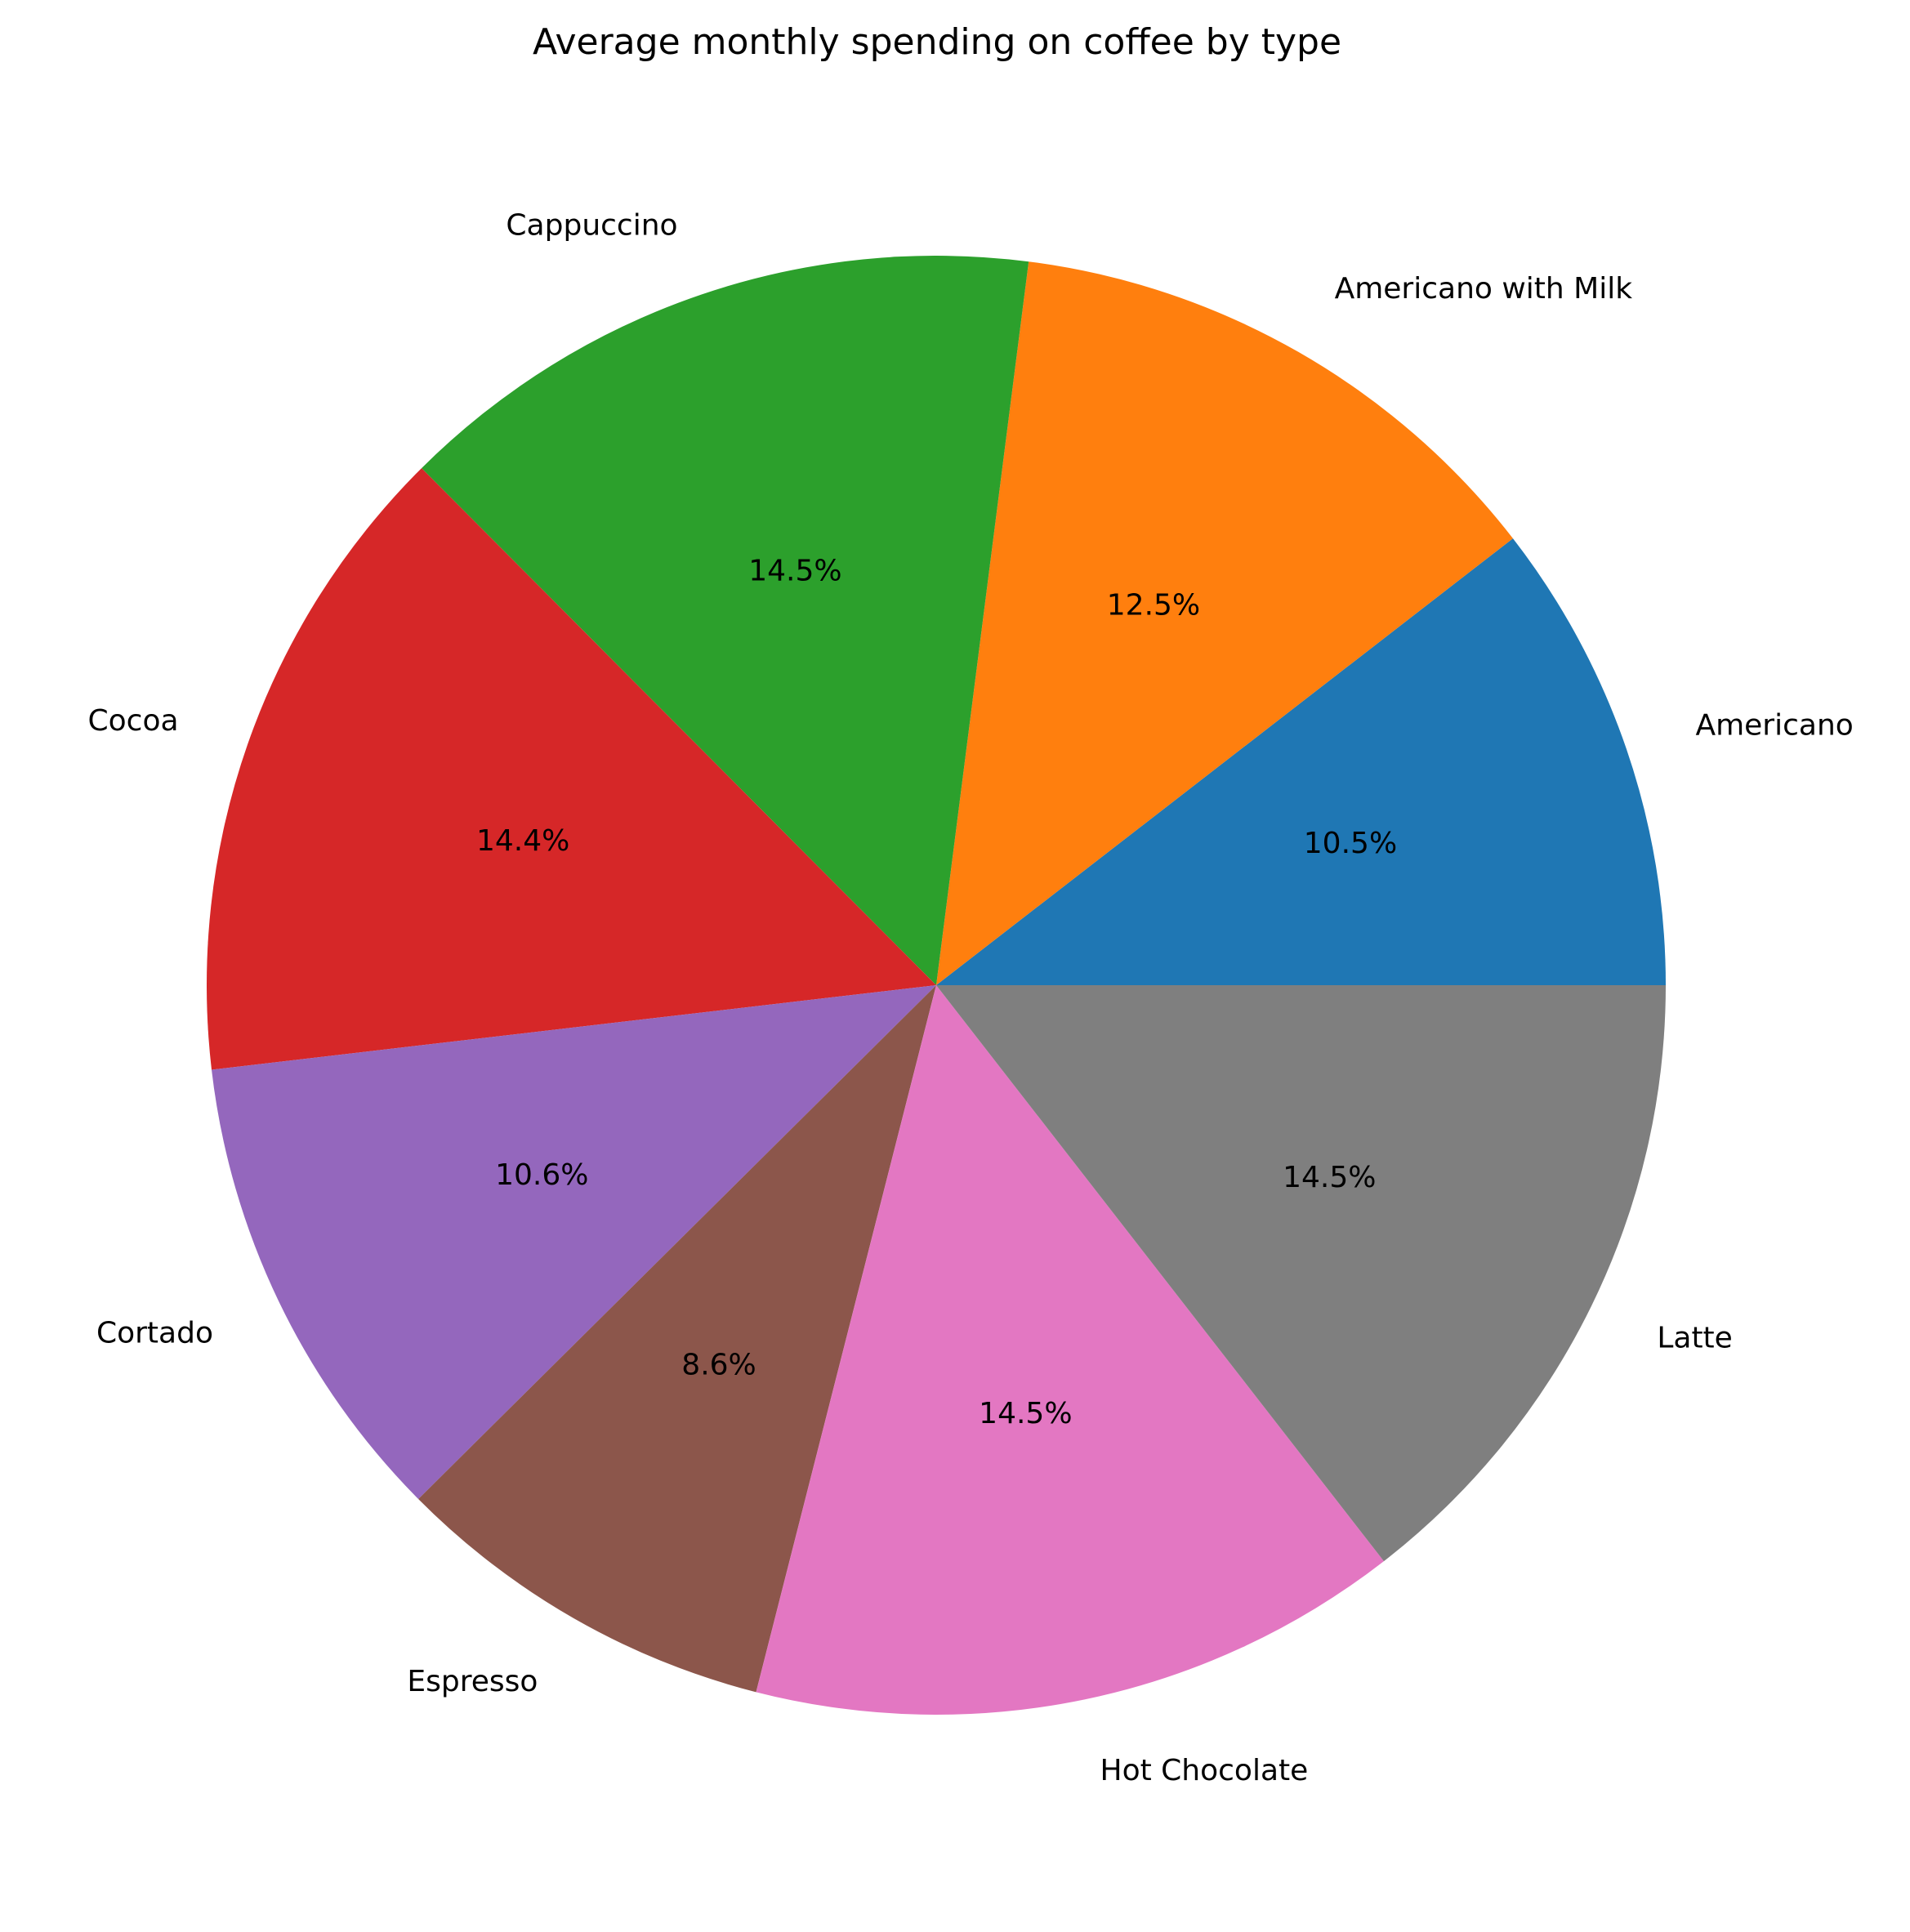 The image size is (1910, 1932). What do you see at coordinates (1025, 1413) in the screenshot?
I see `slice-percent-hot-chocolate: 14.5%` at bounding box center [1025, 1413].